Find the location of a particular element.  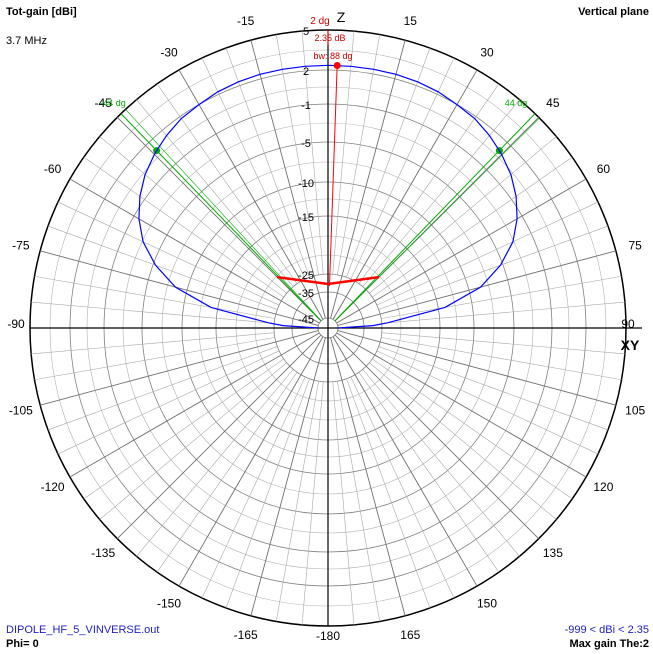

angle-tick-label: 165 is located at coordinates (410, 635).